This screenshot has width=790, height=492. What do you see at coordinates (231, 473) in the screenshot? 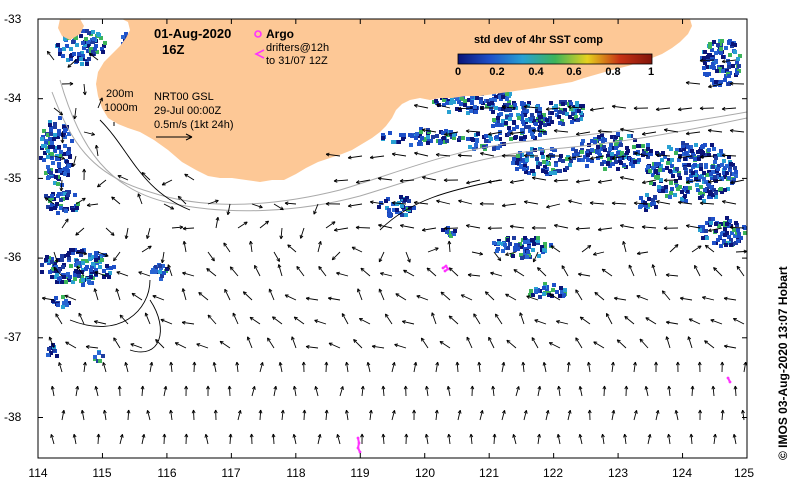
I see `lon-tick-label: 117` at bounding box center [231, 473].